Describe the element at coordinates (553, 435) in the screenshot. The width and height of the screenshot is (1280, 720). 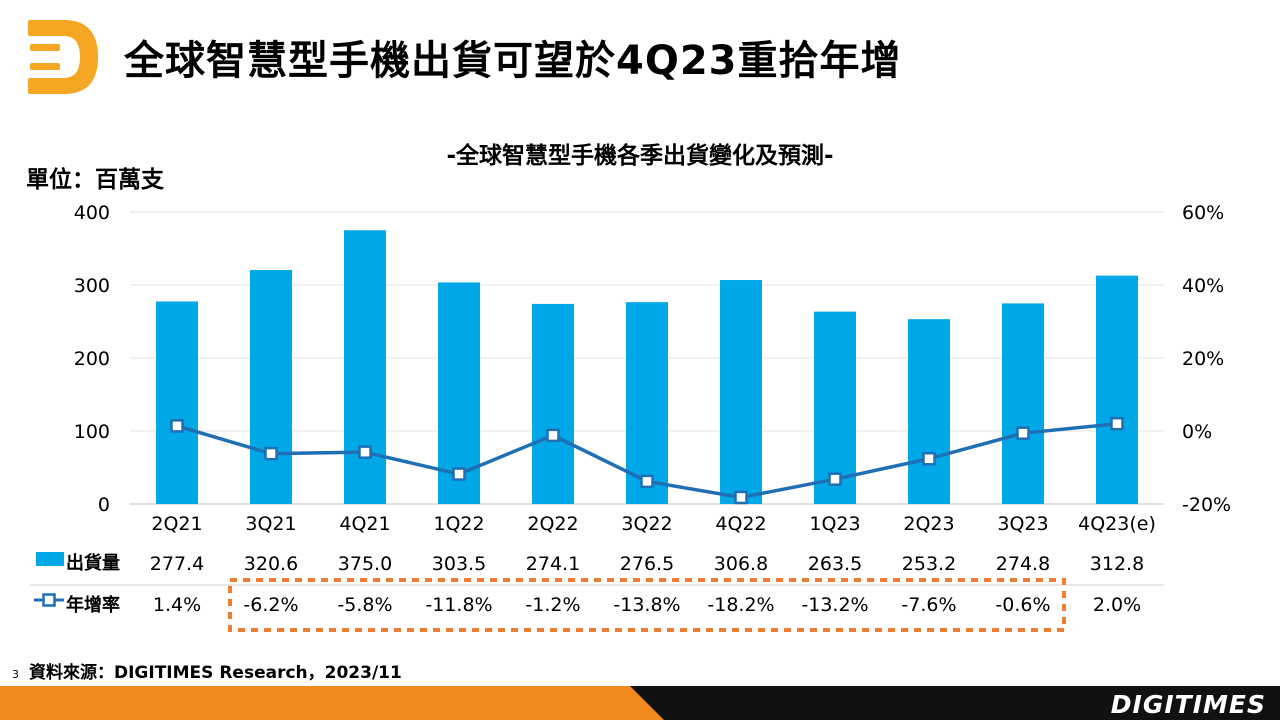
I see `growth-point-2Q22` at that location.